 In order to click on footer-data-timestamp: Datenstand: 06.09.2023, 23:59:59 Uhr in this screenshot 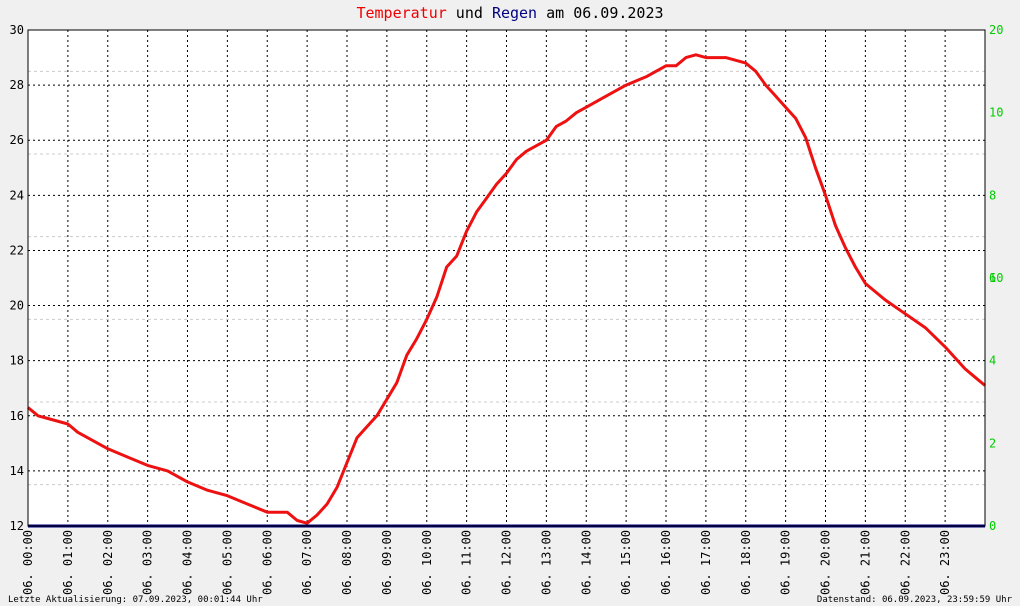, I will do `click(915, 600)`.